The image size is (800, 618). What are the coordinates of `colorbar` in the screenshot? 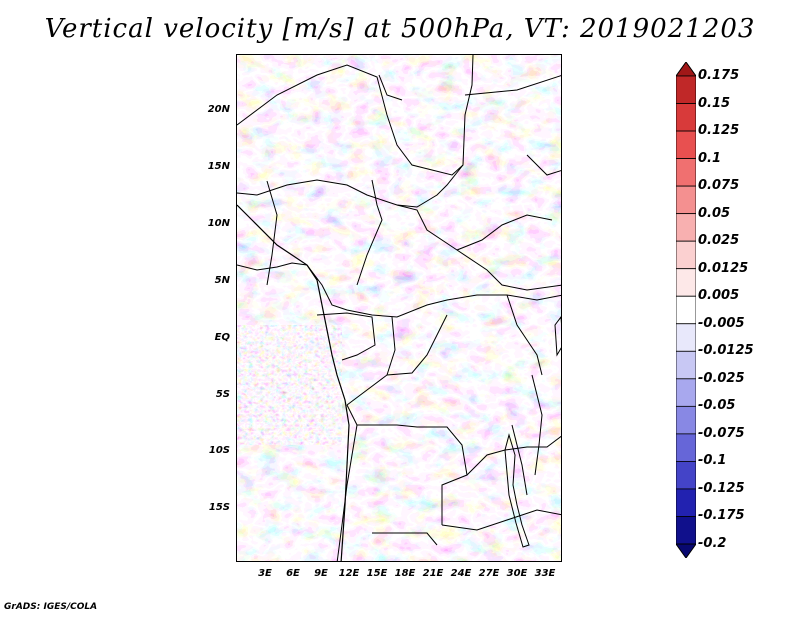 It's located at (686, 310).